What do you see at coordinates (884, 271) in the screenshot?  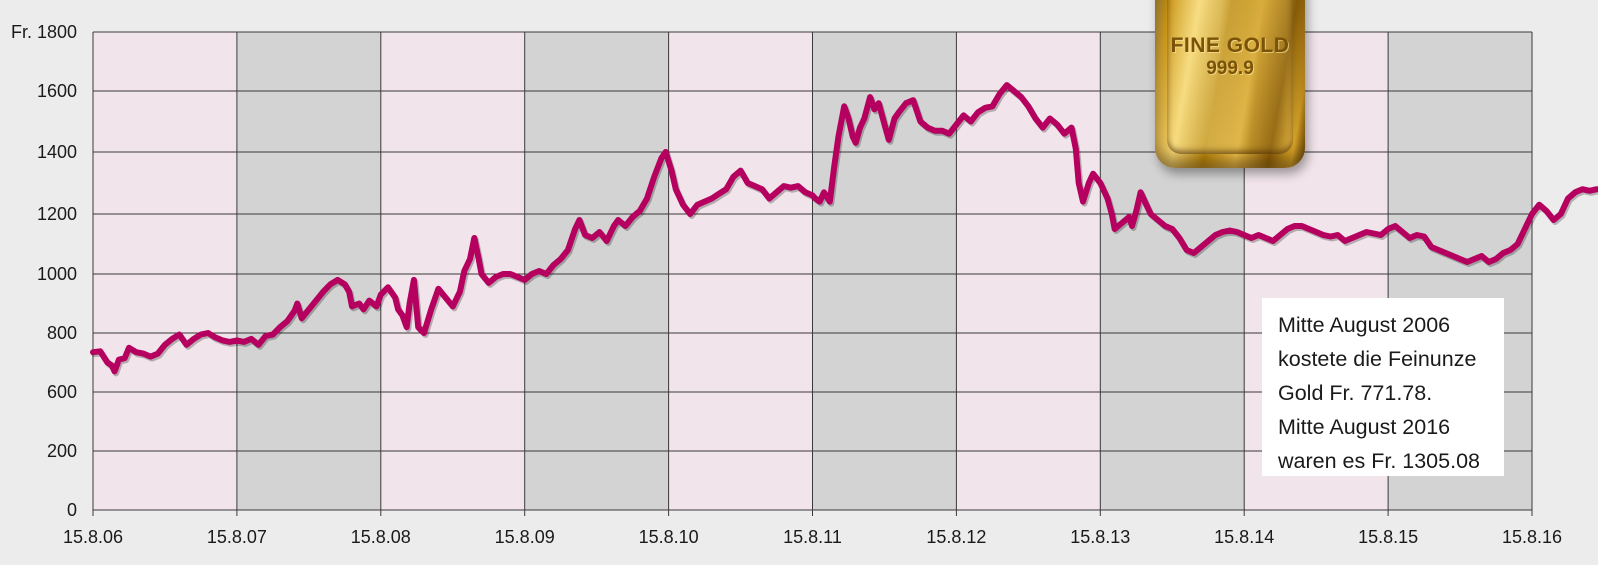 I see `year-band-15.8.11` at bounding box center [884, 271].